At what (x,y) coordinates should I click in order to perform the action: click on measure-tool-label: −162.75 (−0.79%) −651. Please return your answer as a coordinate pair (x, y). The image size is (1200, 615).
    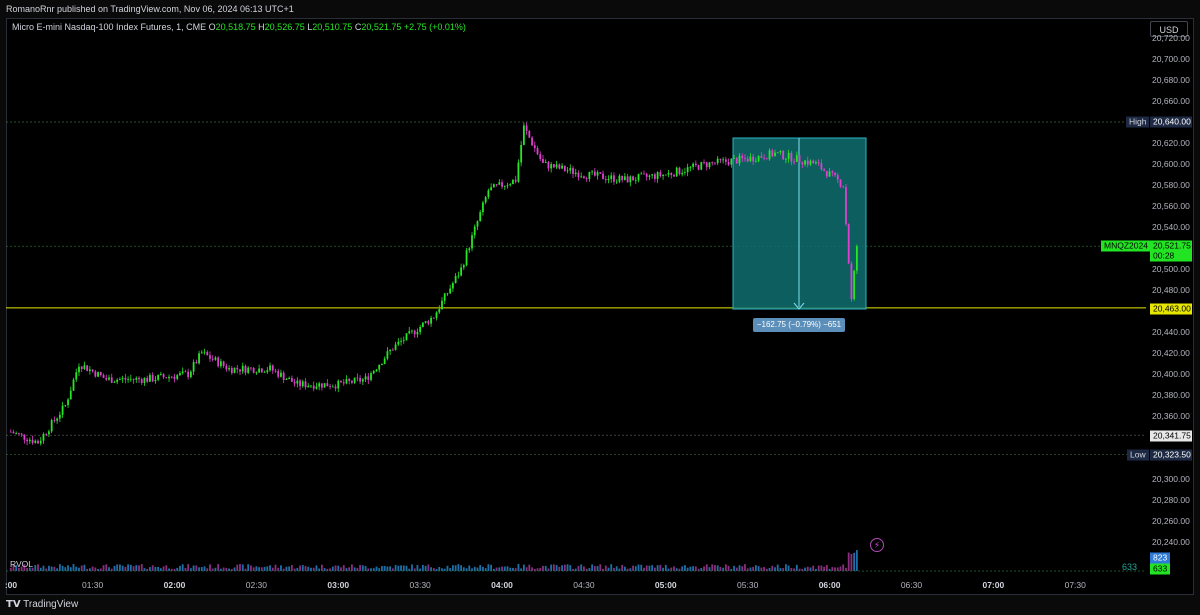
    Looking at the image, I should click on (799, 325).